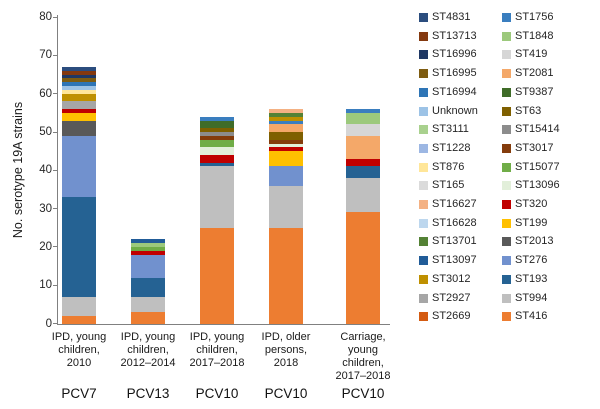 This screenshot has height=409, width=600. Describe the element at coordinates (454, 35) in the screenshot. I see `legend-label: ST13713` at that location.